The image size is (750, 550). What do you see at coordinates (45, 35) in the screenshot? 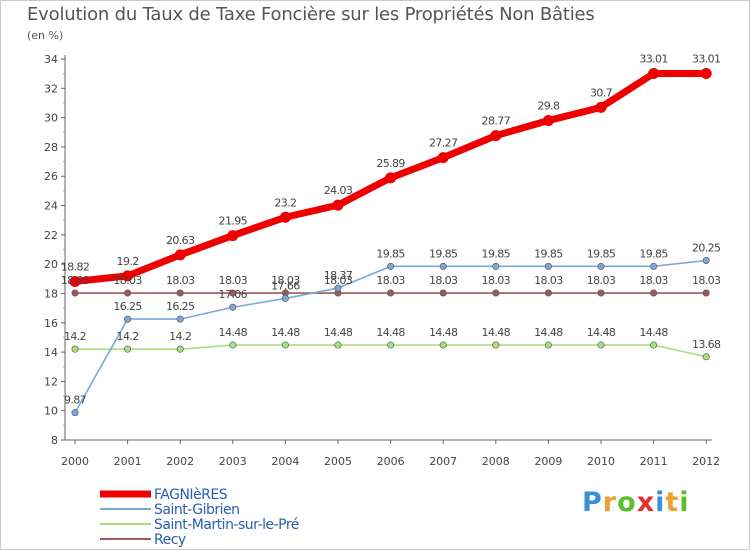
I see `y-unit-label: (en %)` at bounding box center [45, 35].